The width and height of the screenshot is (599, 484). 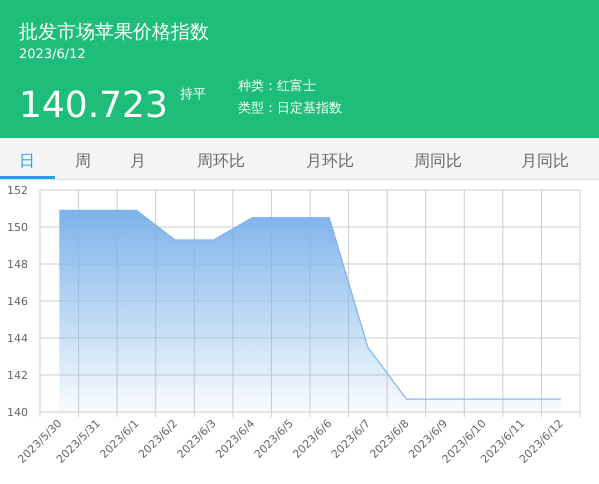 I want to click on text: 类型：日定基指数, so click(x=290, y=108).